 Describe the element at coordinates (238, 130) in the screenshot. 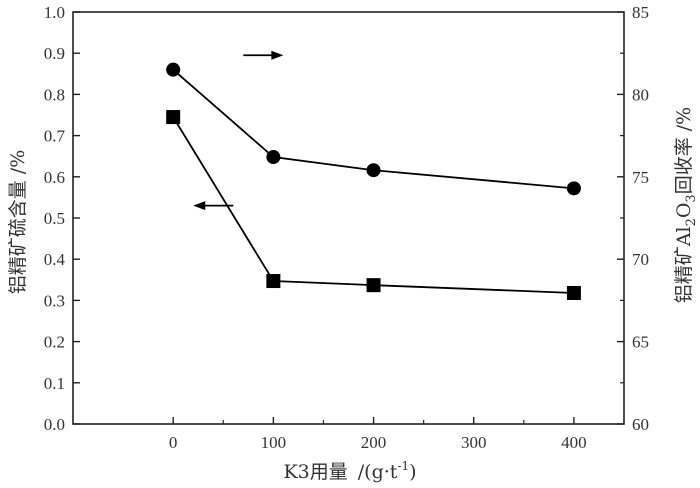

I see `annotation-layer` at that location.